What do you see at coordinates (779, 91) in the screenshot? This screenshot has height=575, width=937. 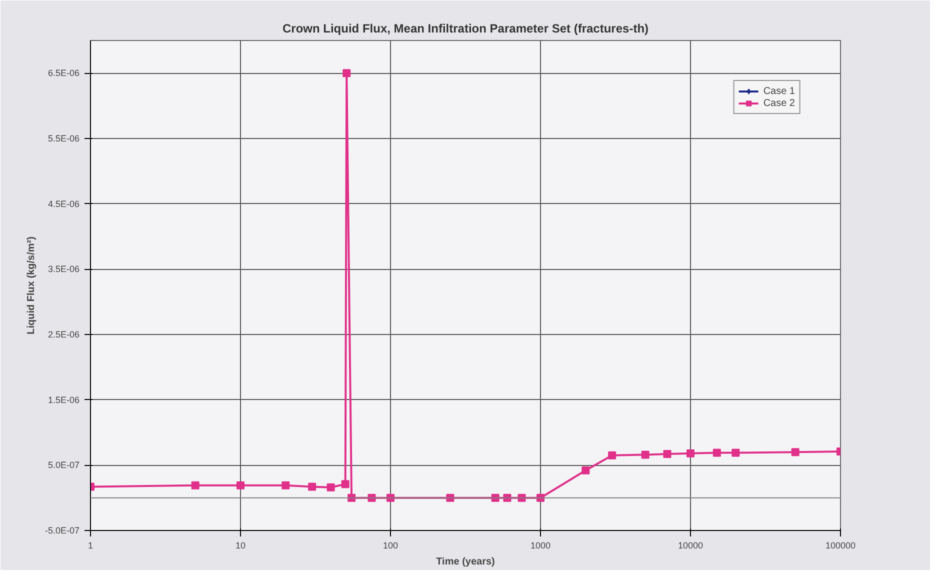 I see `legend-label: Case 1` at bounding box center [779, 91].